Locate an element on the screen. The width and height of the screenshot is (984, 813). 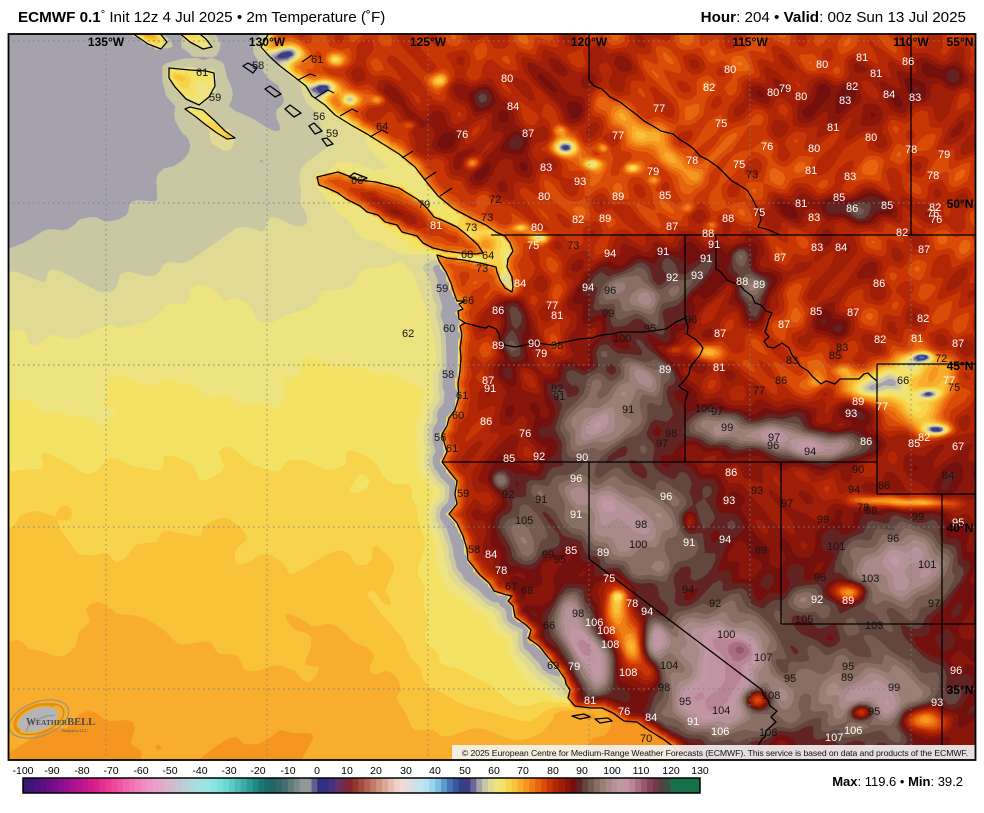
svg-text: 105 is located at coordinates (804, 620).